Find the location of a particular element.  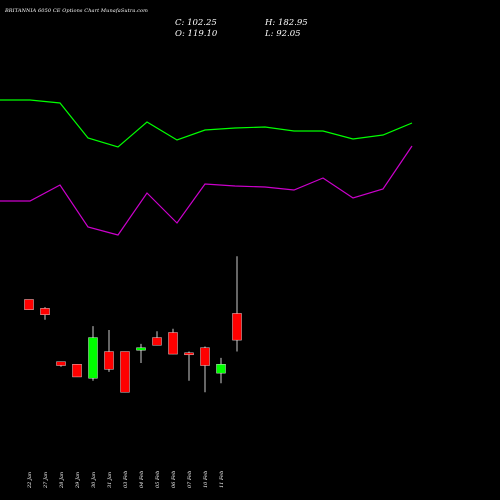

x-tick-label: 07 Feb is located at coordinates (190, 479).